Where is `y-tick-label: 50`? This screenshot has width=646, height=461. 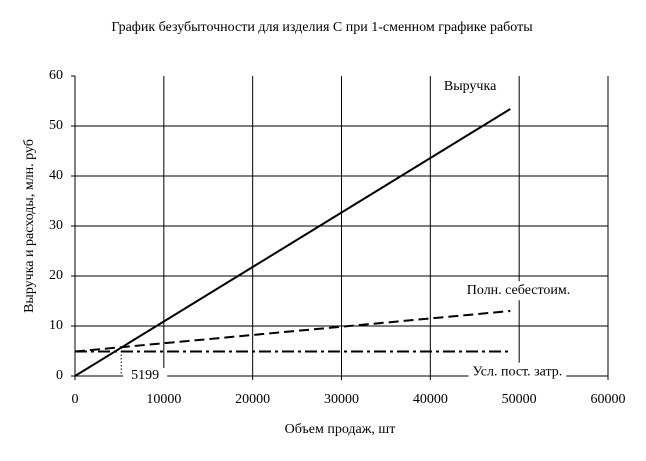
y-tick-label: 50 is located at coordinates (56, 125).